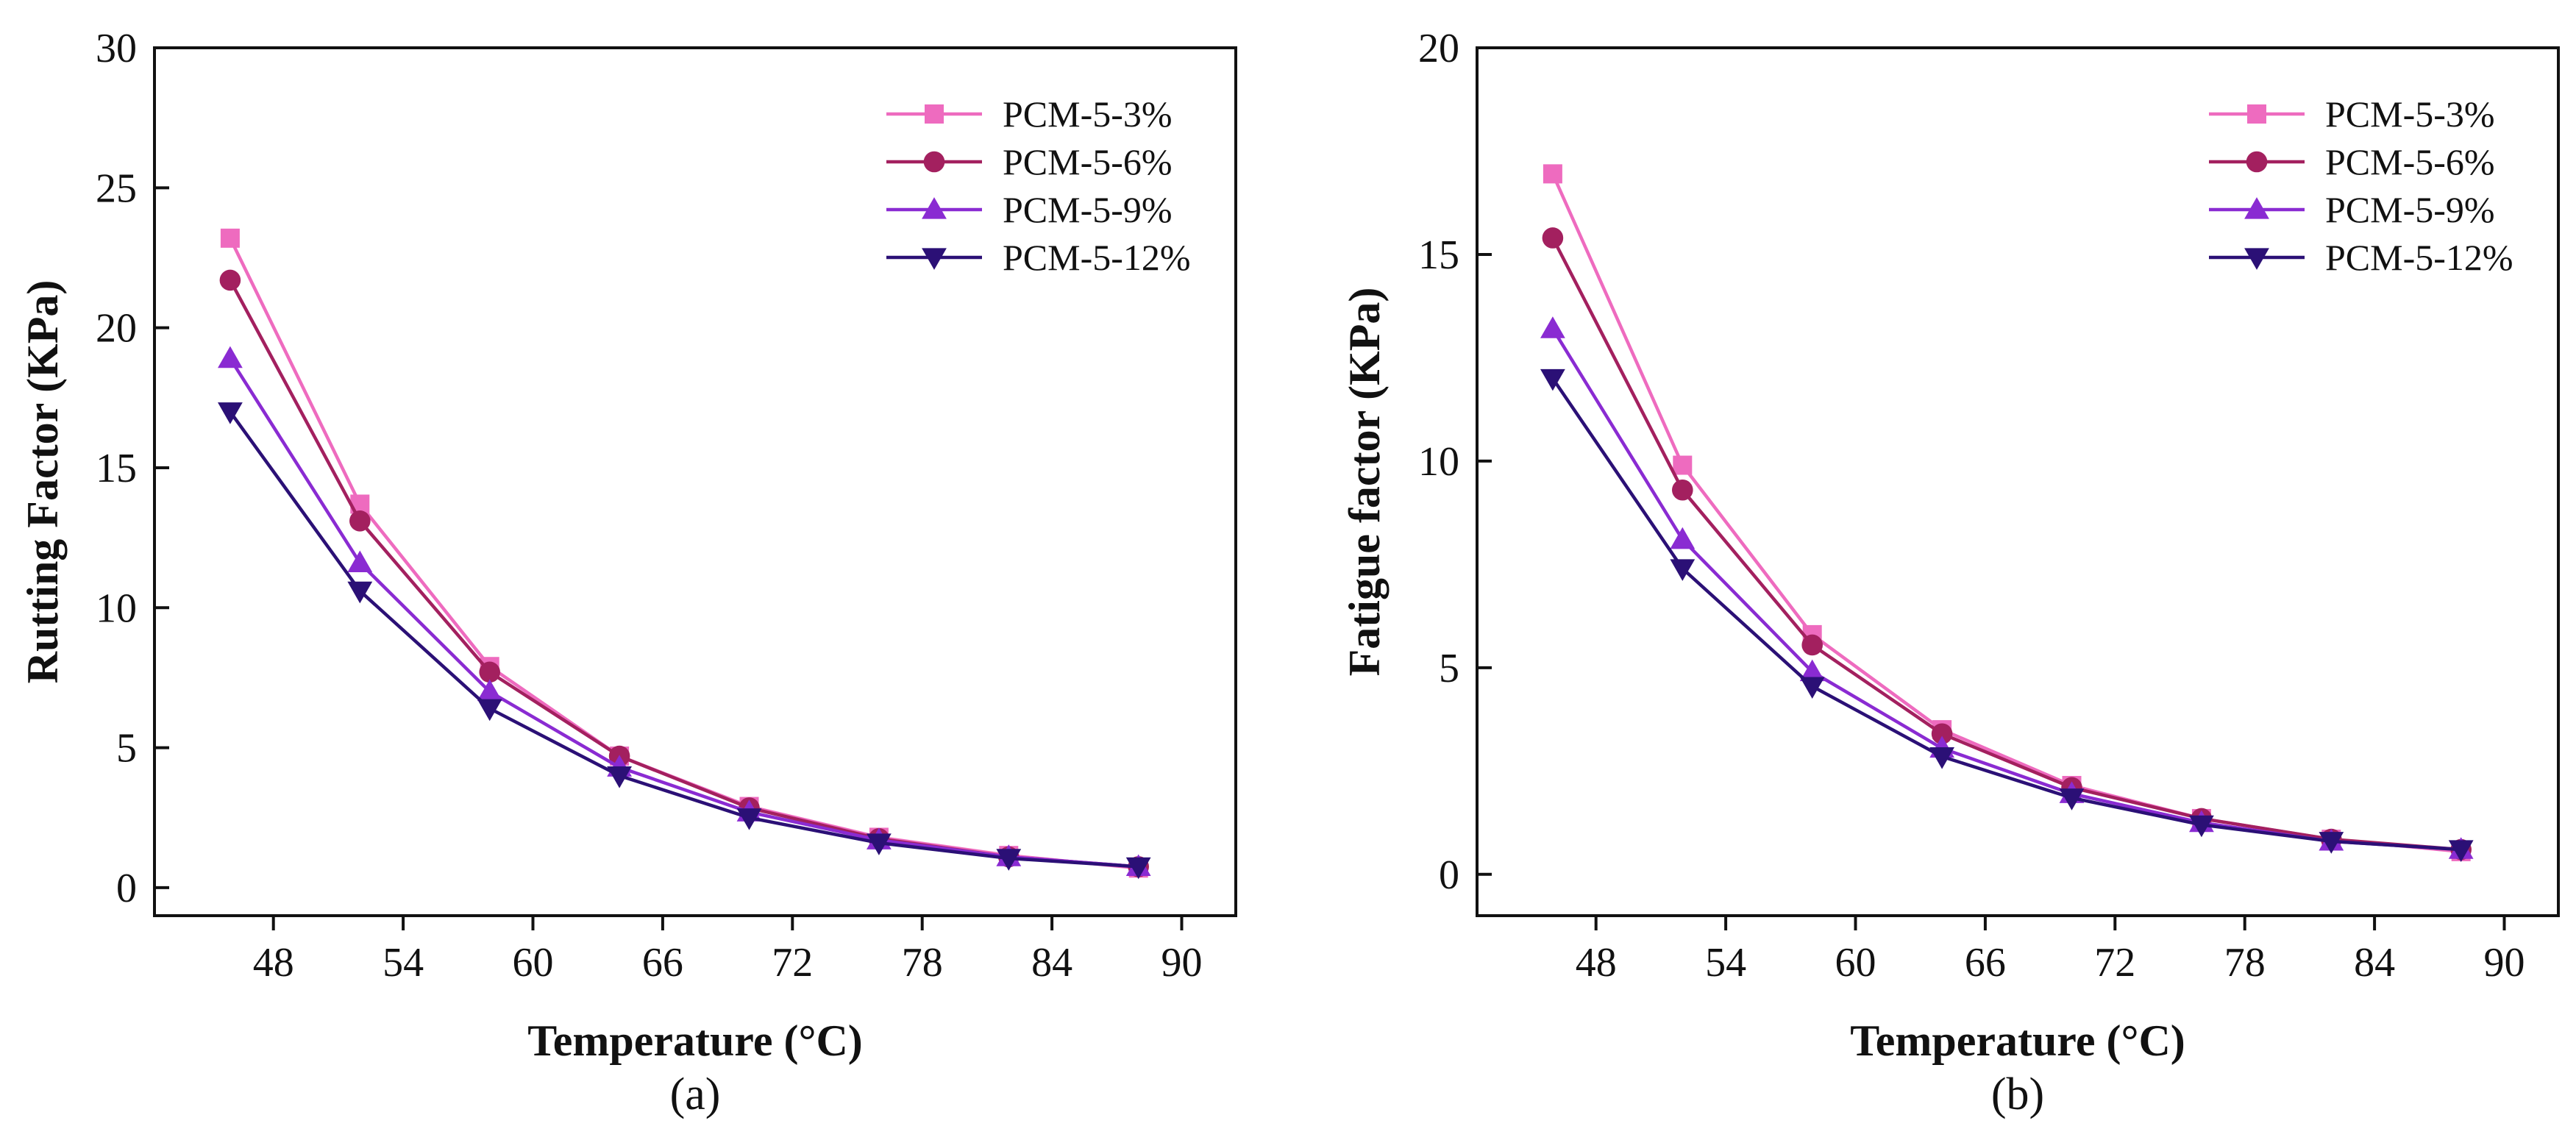 This screenshot has height=1140, width=2576. What do you see at coordinates (116, 48) in the screenshot?
I see `y-tick-label: 30` at bounding box center [116, 48].